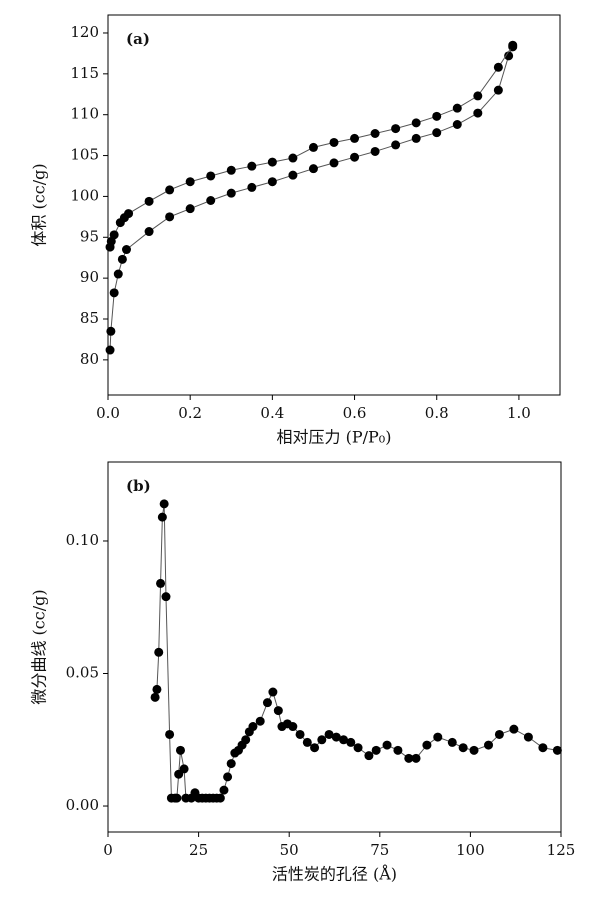 The image size is (600, 917). What do you see at coordinates (138, 486) in the screenshot?
I see `panel-label: (b)` at bounding box center [138, 486].